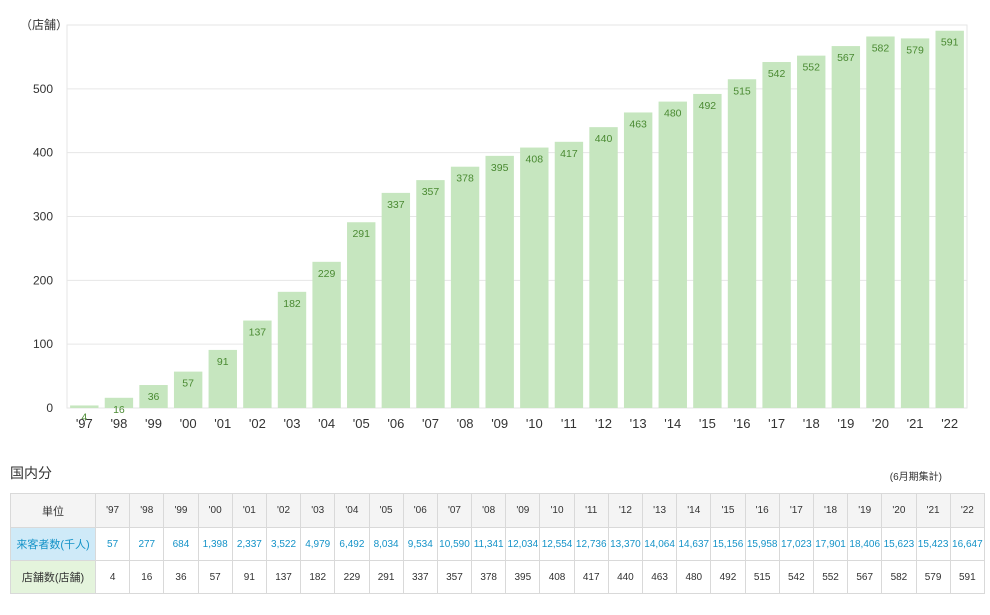 The width and height of the screenshot is (990, 615). What do you see at coordinates (283, 510) in the screenshot?
I see `header-year: '02` at bounding box center [283, 510].